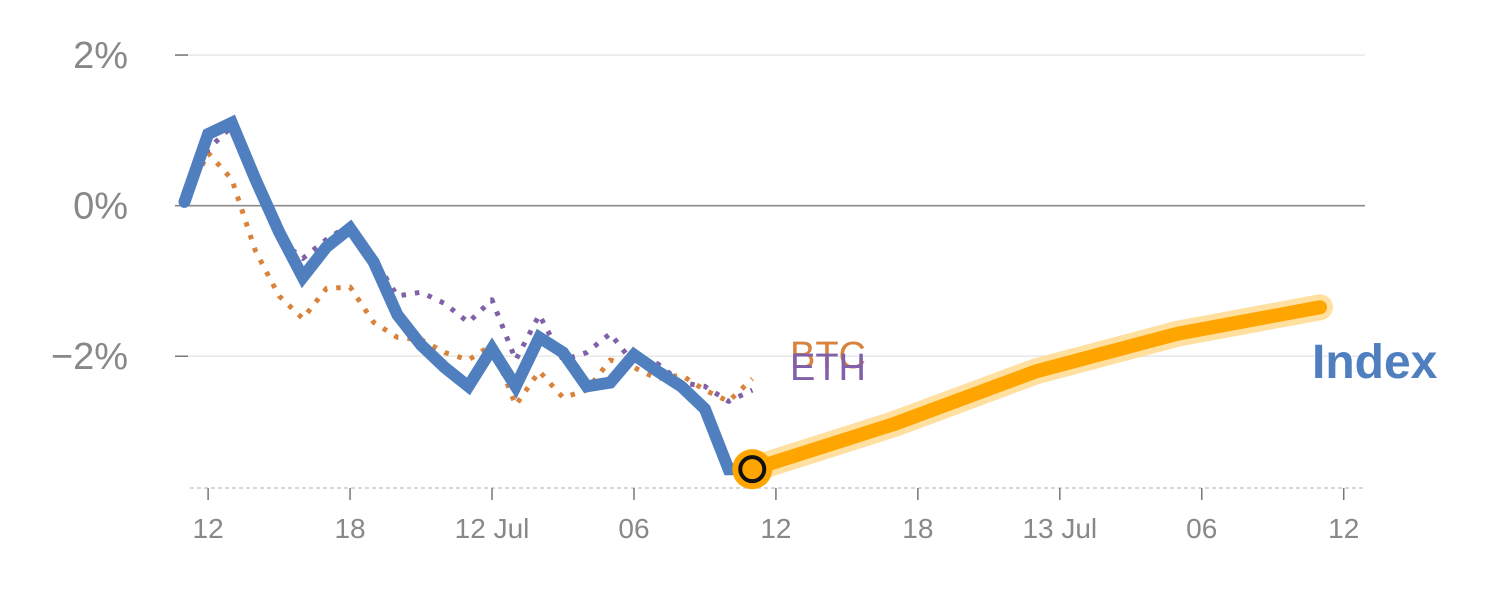  Describe the element at coordinates (492, 528) in the screenshot. I see `x-tick-label: 12 Jul` at that location.